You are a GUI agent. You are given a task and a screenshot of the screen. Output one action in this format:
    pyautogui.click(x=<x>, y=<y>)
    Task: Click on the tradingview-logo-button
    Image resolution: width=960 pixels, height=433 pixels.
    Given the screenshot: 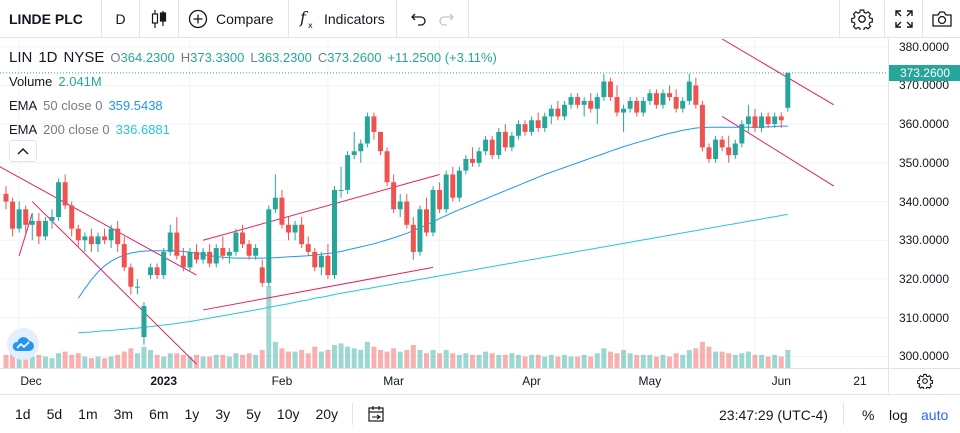 What is the action you would take?
    pyautogui.click(x=23, y=344)
    